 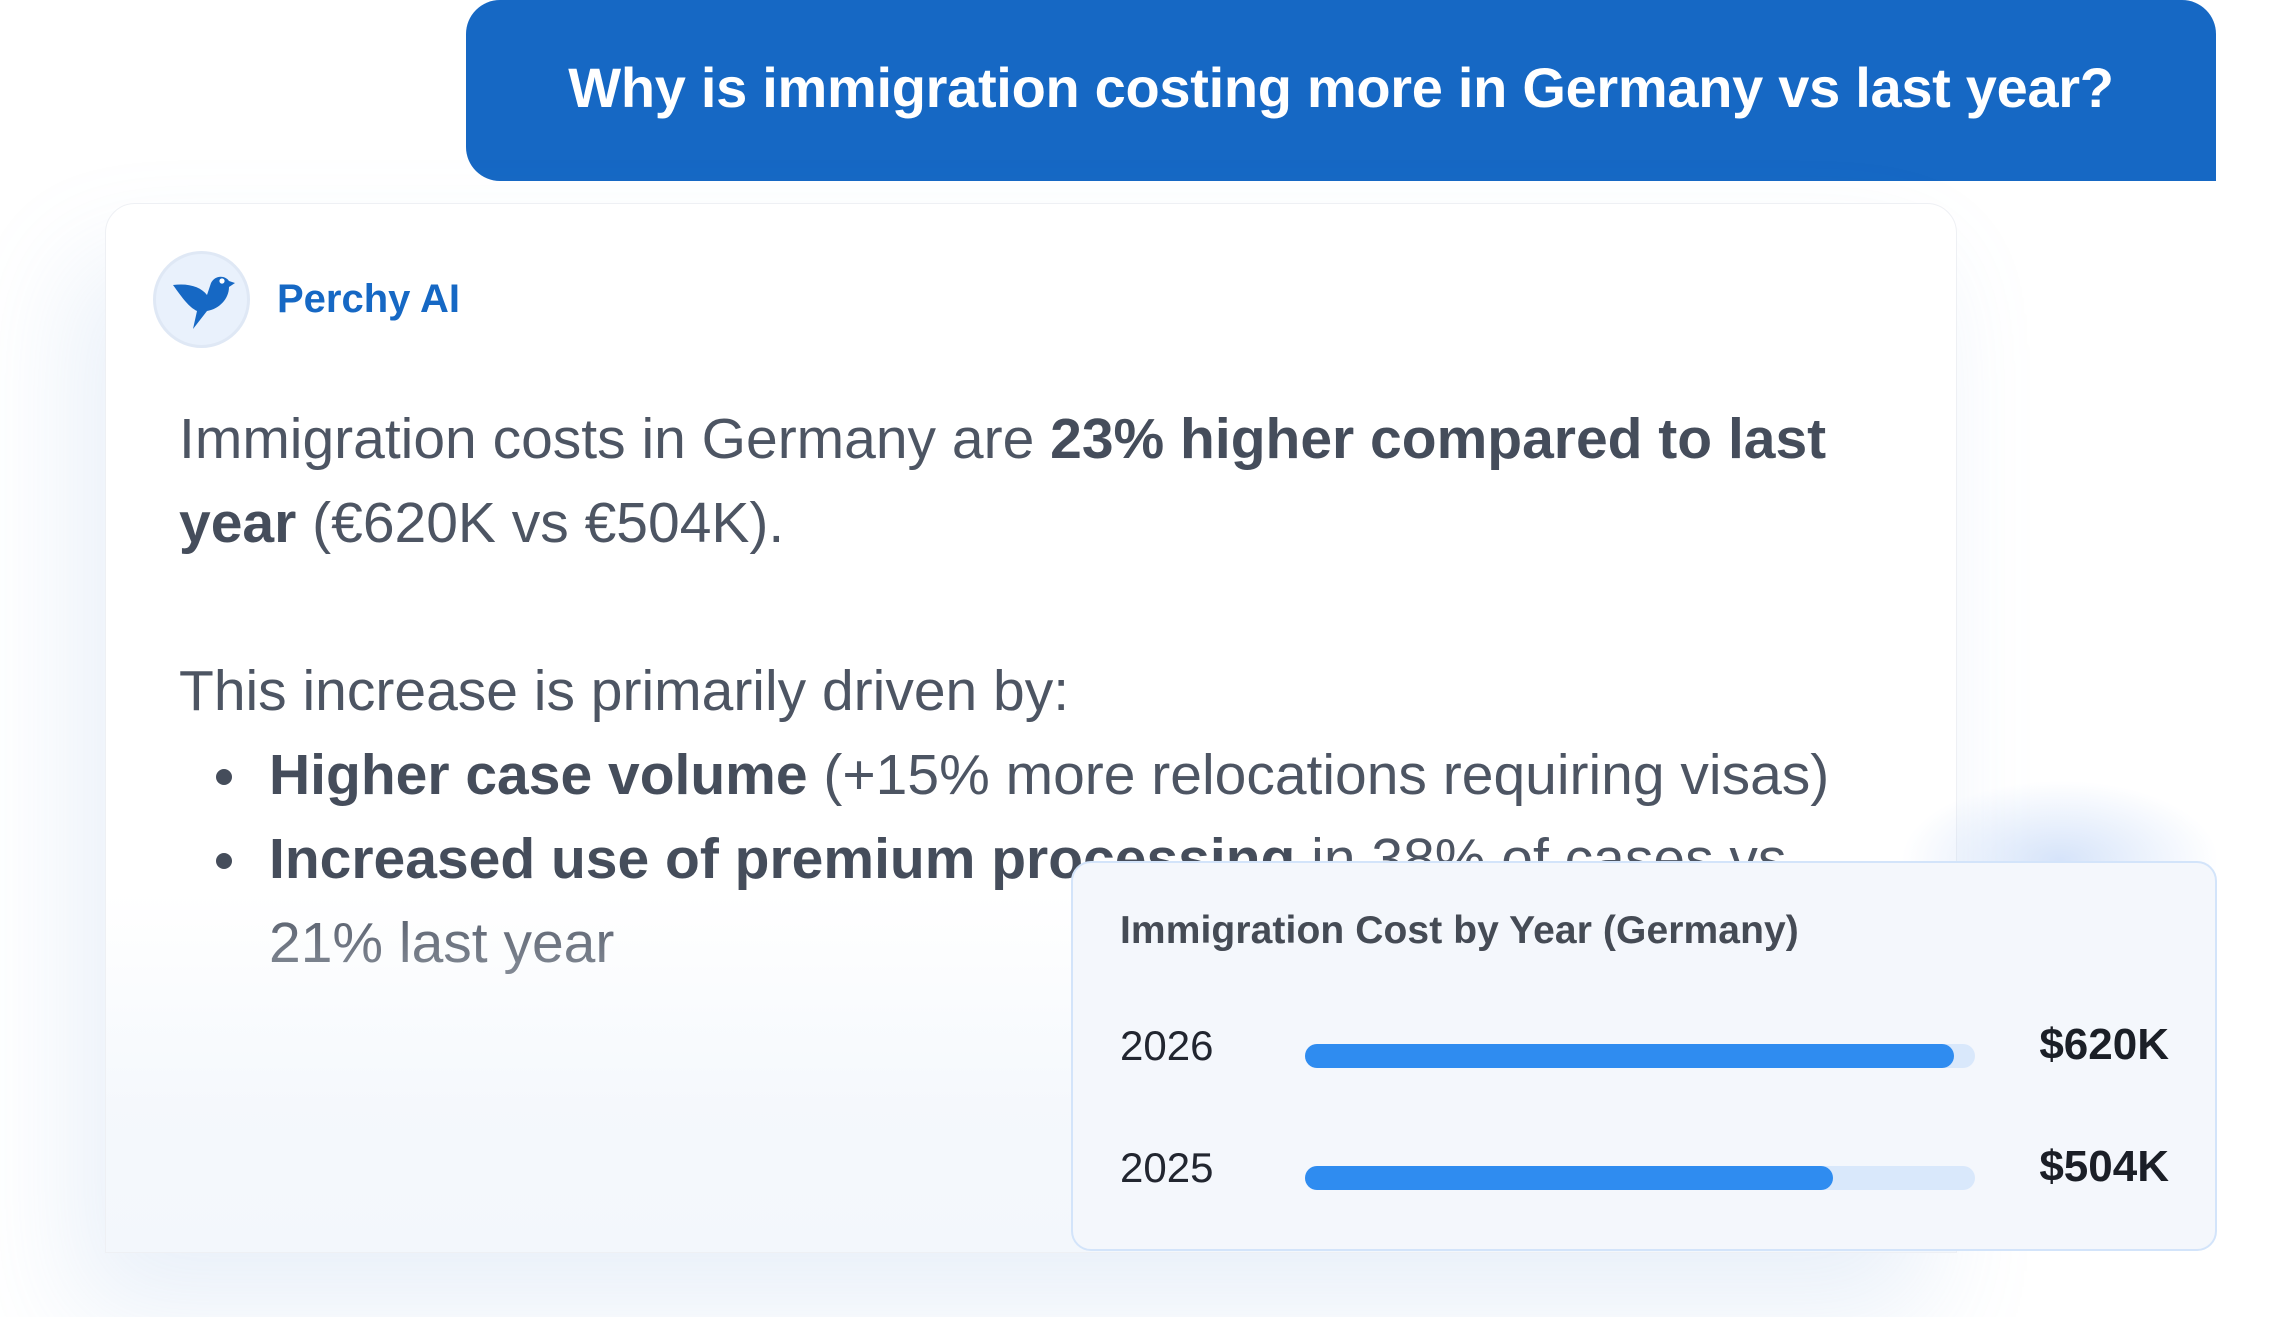 I want to click on summary-highlight: 23% higher compared to last year, so click(x=1003, y=481).